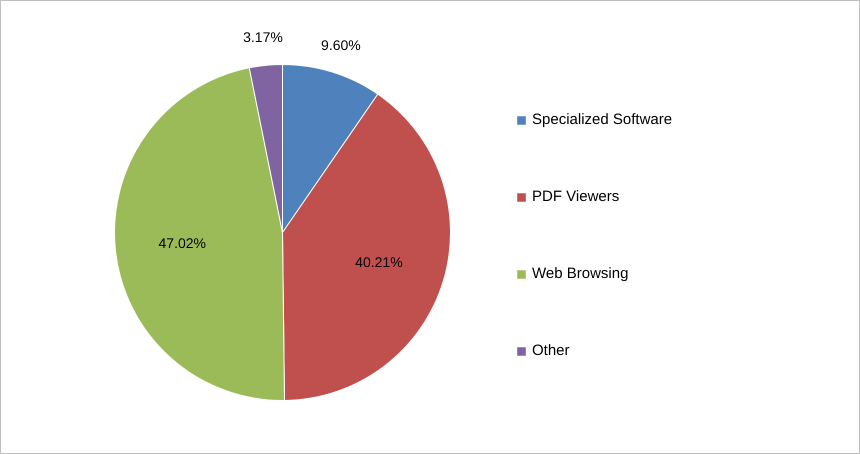 Image resolution: width=860 pixels, height=454 pixels. Describe the element at coordinates (341, 44) in the screenshot. I see `data-label: 9.60%` at that location.